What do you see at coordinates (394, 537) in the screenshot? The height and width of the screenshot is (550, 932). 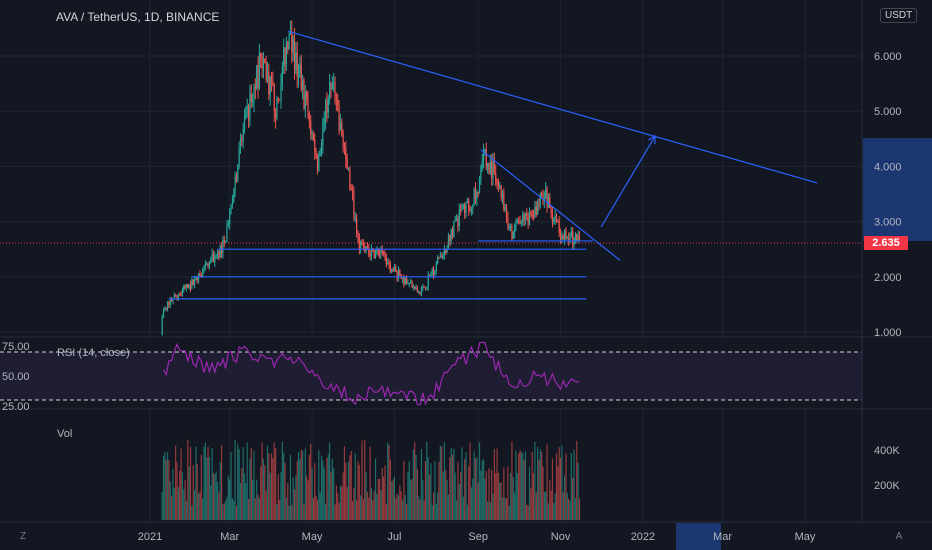 I see `time-tick-label: Jul` at bounding box center [394, 537].